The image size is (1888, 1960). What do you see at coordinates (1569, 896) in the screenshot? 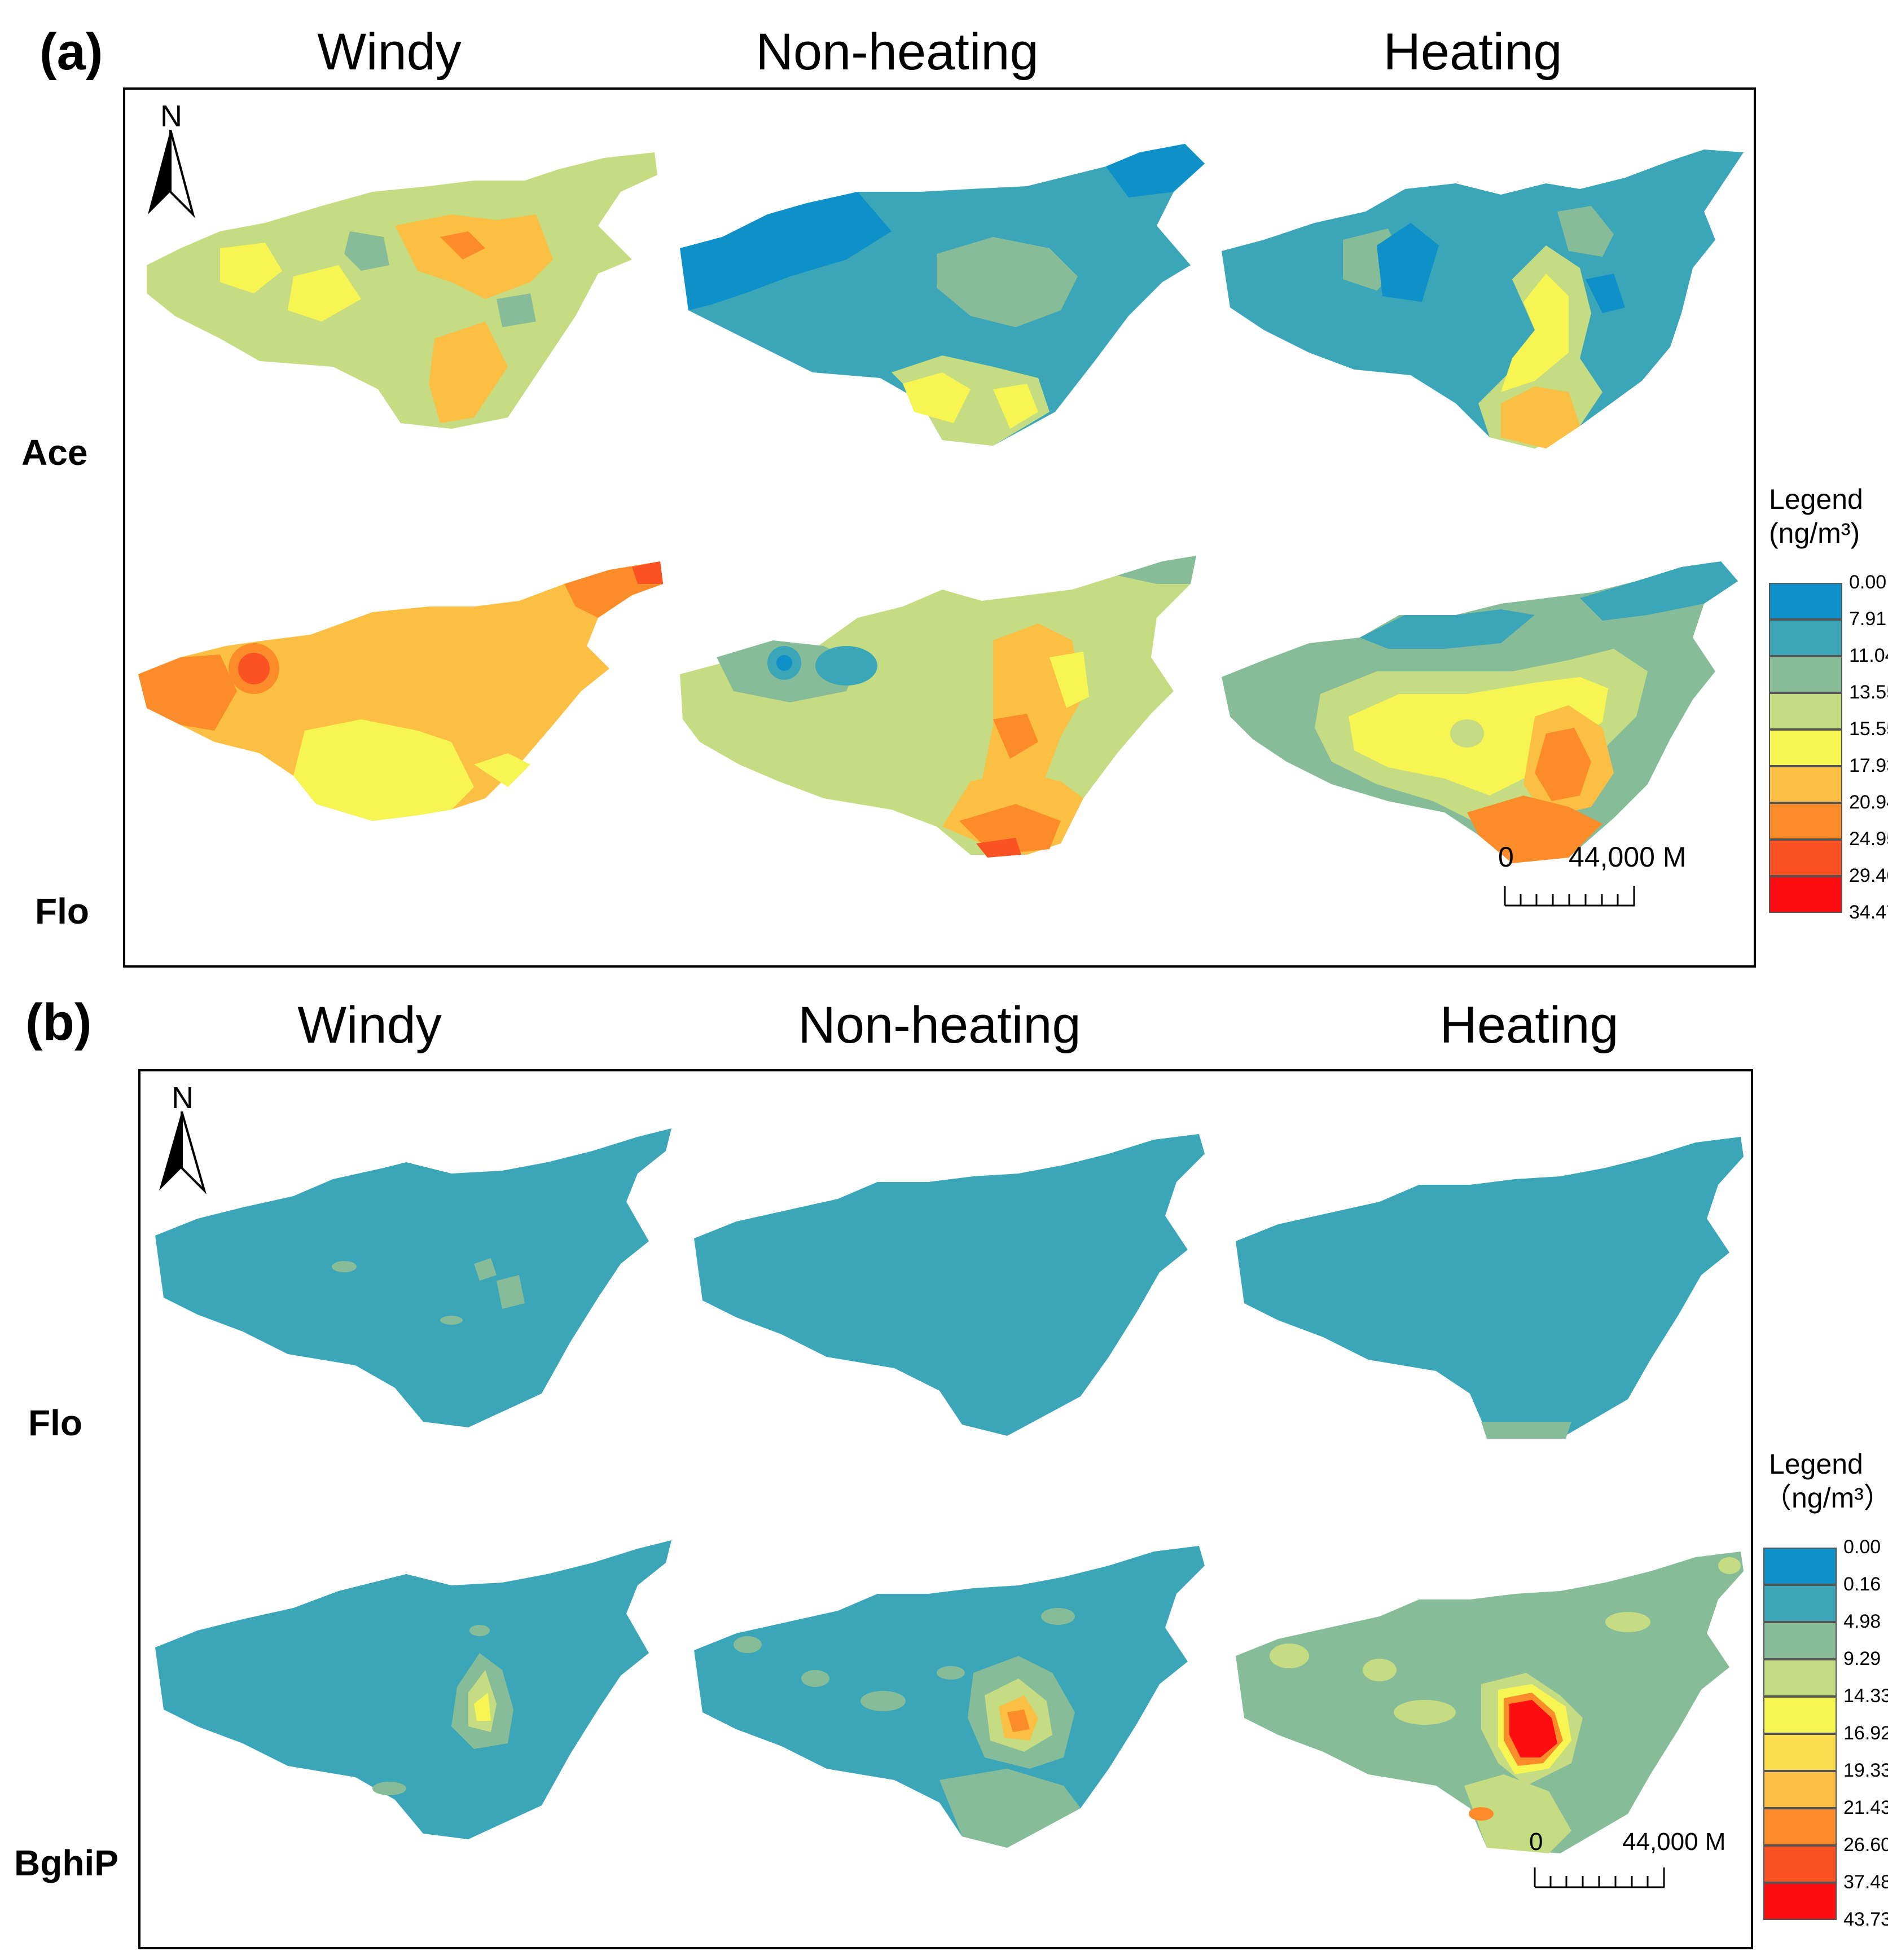
I see `scale-a-bar` at bounding box center [1569, 896].